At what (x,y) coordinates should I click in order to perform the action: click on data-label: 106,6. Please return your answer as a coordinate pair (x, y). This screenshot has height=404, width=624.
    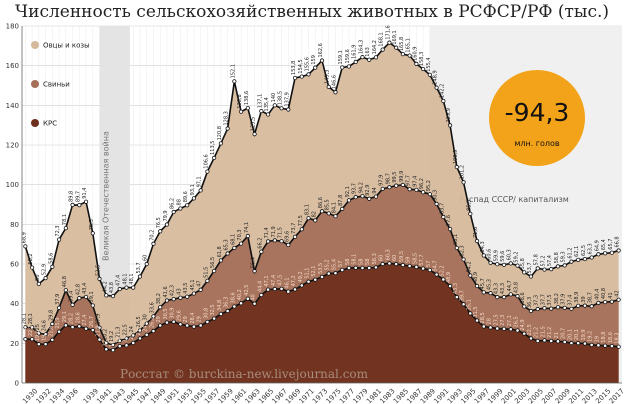
    Looking at the image, I should click on (206, 161).